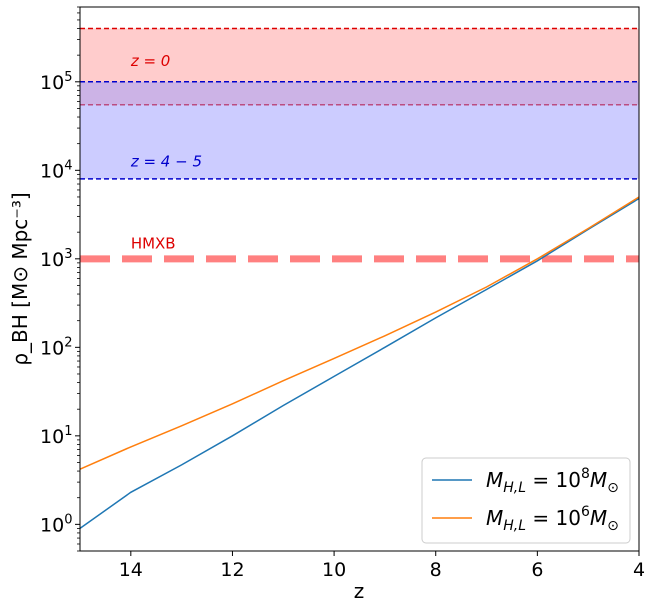 The height and width of the screenshot is (611, 651). Describe the element at coordinates (56, 436) in the screenshot. I see `y-tick-label-1: 10¹` at that location.